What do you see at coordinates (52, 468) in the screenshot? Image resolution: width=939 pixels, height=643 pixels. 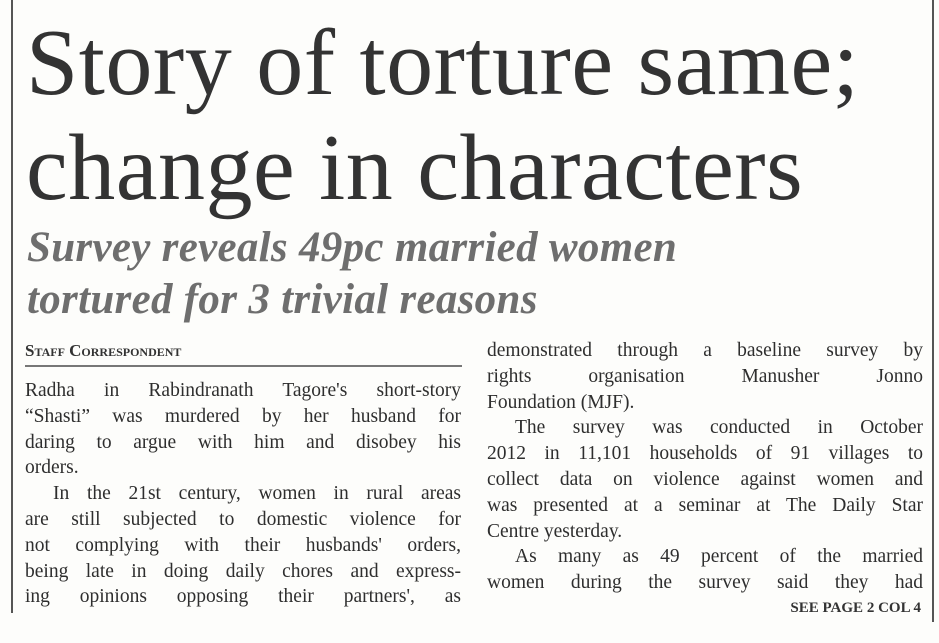 I see `text-line: orders.` at bounding box center [52, 468].